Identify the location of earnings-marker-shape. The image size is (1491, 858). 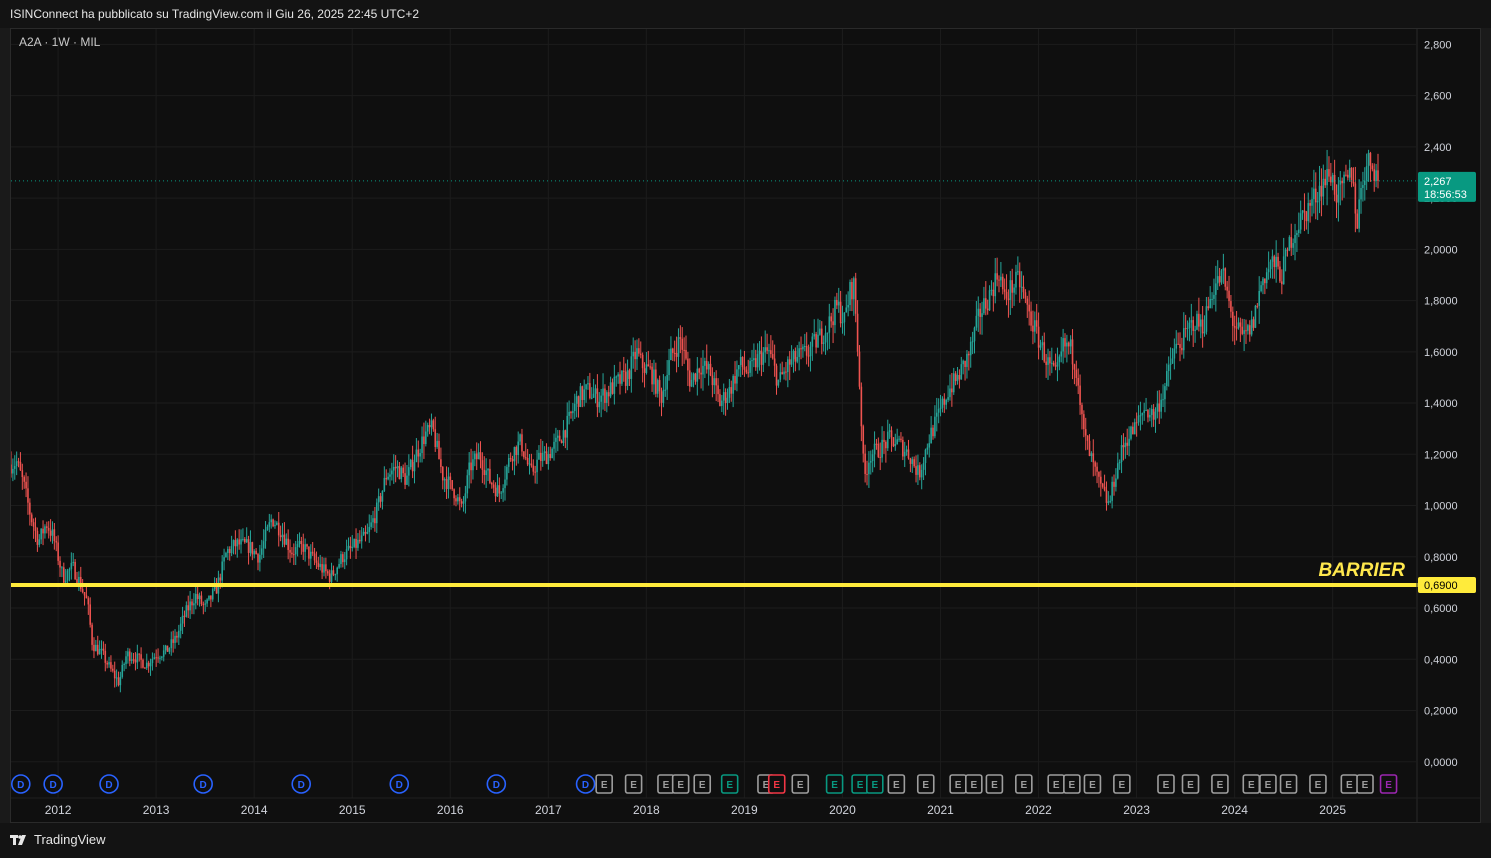
(974, 784).